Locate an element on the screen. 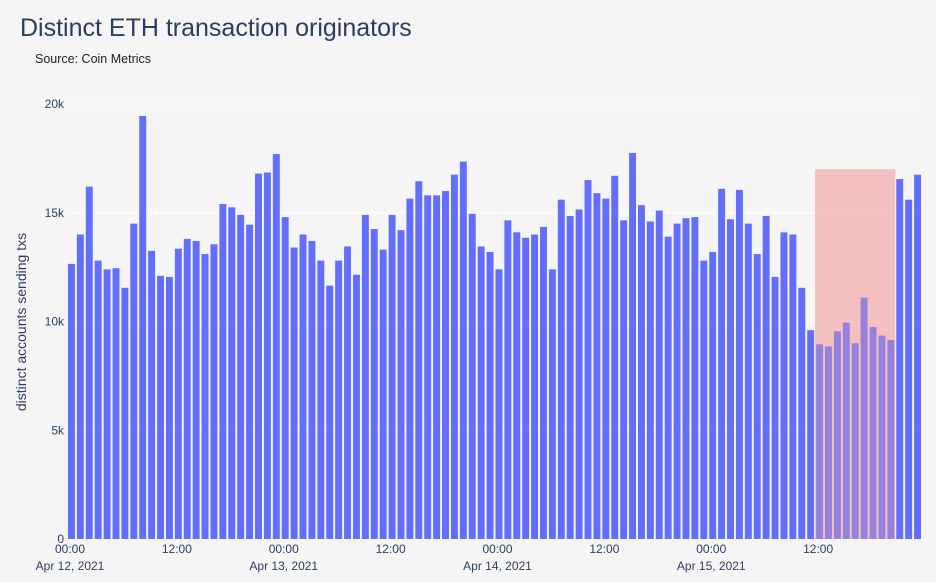 The image size is (936, 582). y-tick-label: 0 is located at coordinates (60, 539).